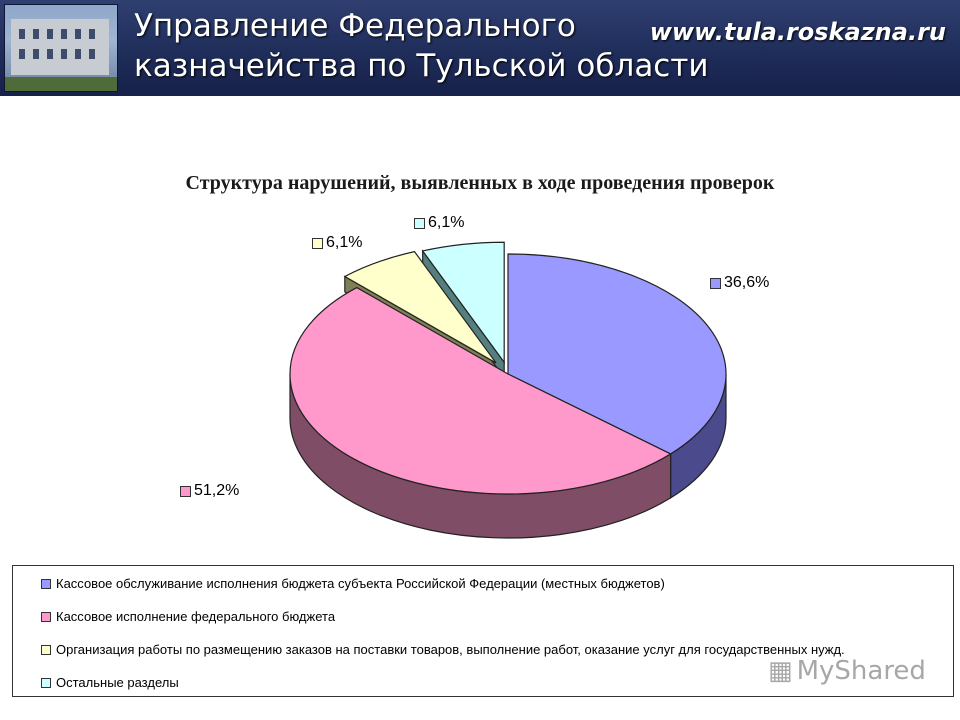 The height and width of the screenshot is (720, 960). Describe the element at coordinates (446, 222) in the screenshot. I see `data-label-4-text: 6,1%` at that location.